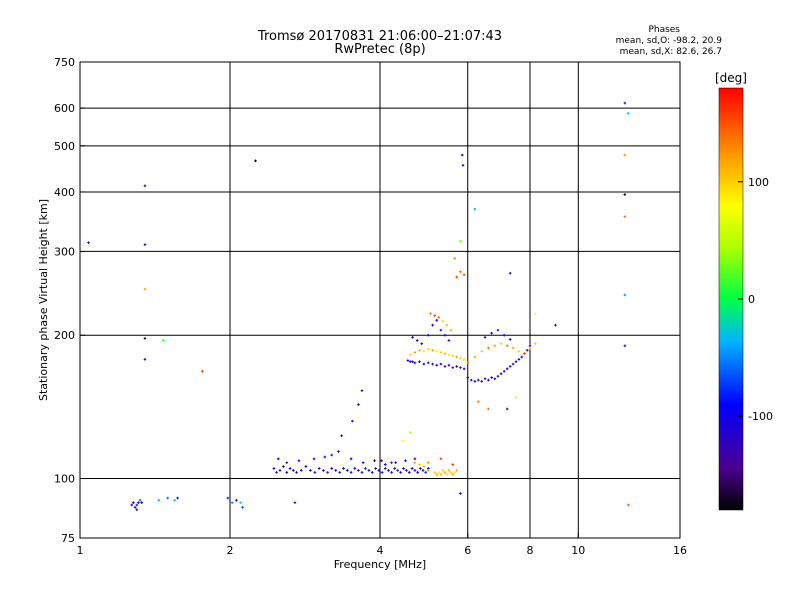 The image size is (800, 600). I want to click on y-tick-label: 500, so click(64, 146).